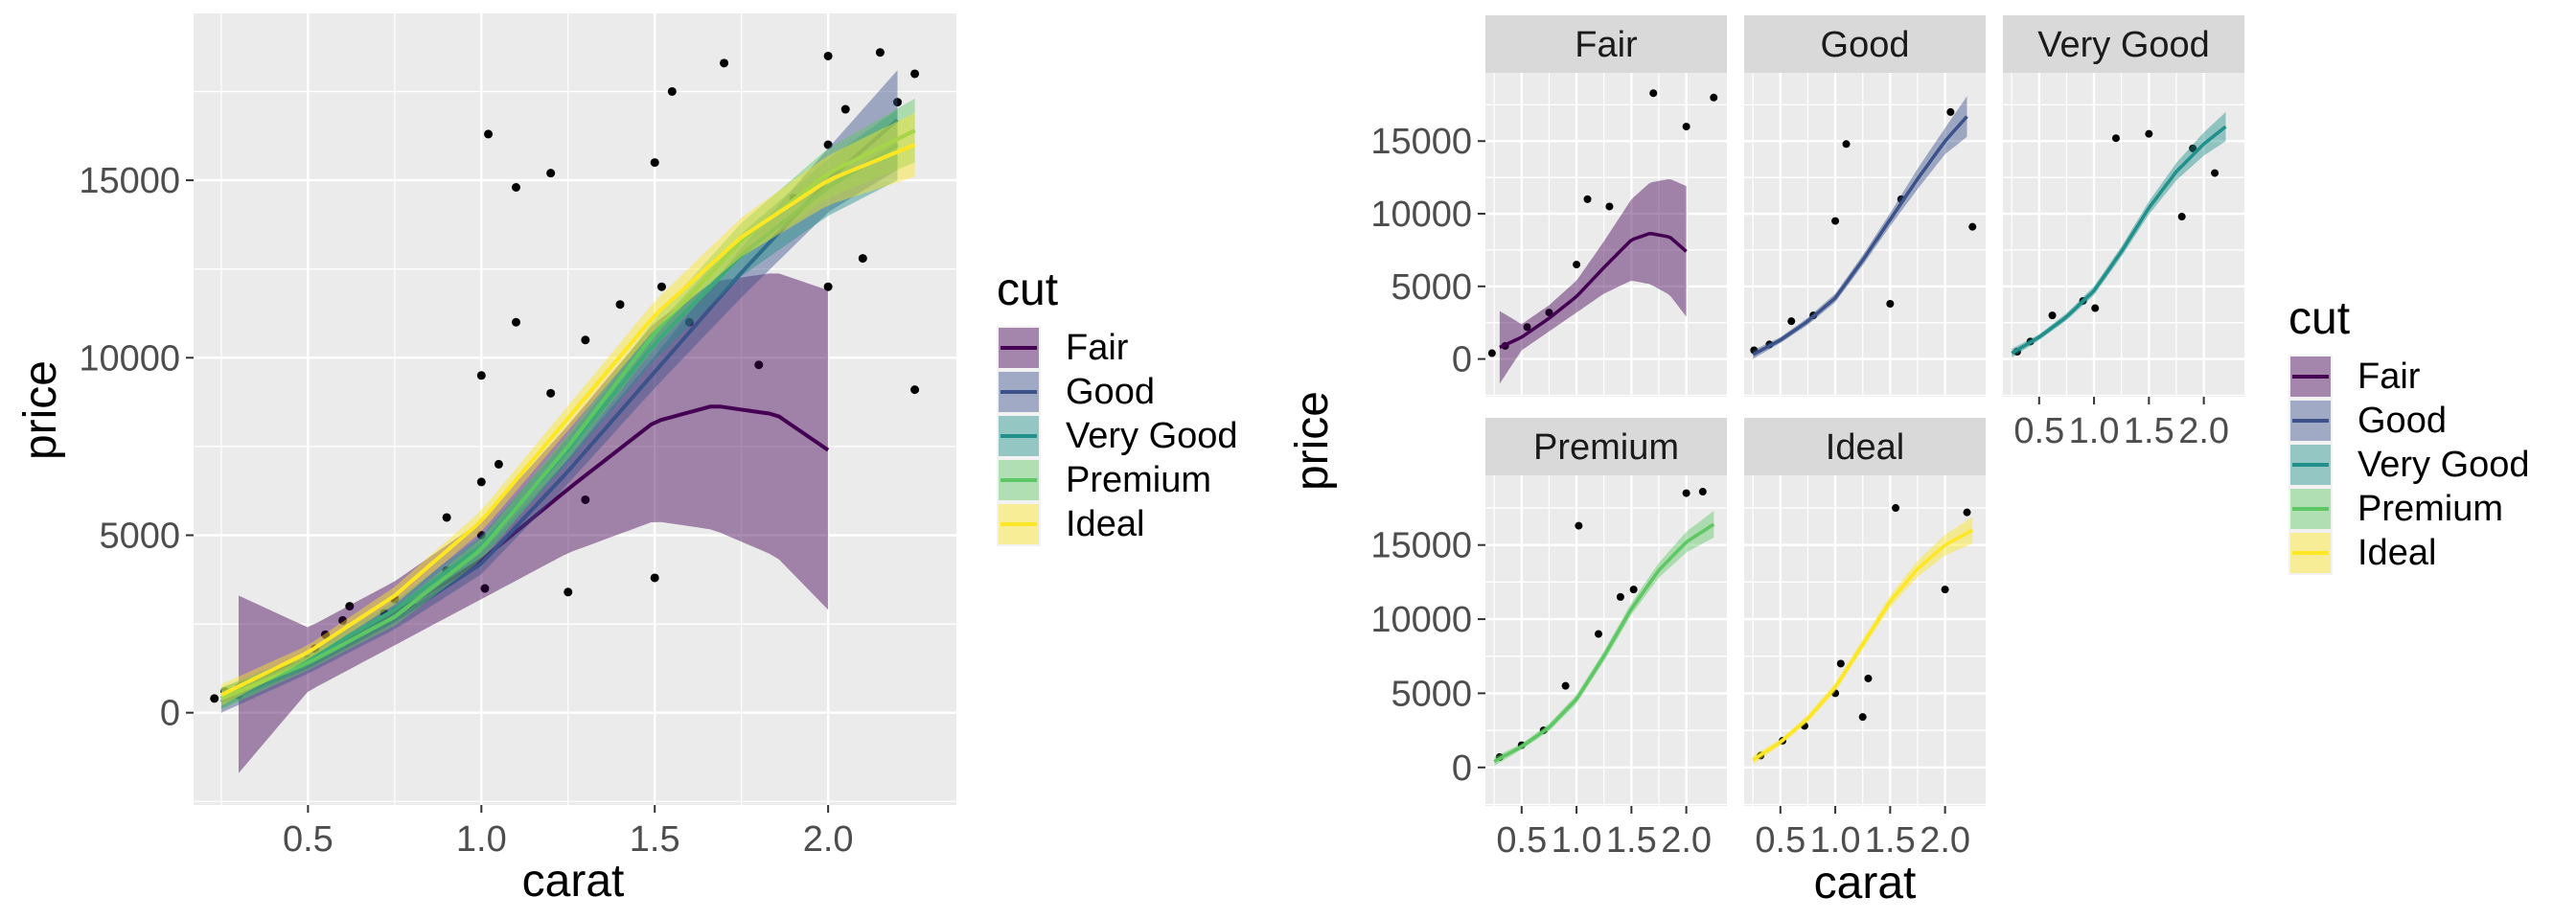 The image size is (2576, 920). I want to click on facet-strip-label: Good, so click(1865, 45).